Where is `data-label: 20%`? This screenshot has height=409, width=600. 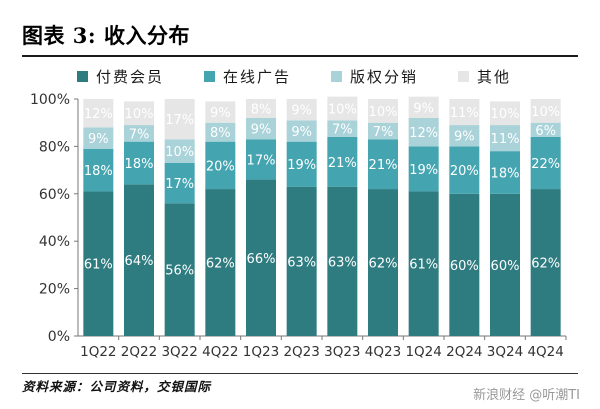 data-label: 20% is located at coordinates (220, 166).